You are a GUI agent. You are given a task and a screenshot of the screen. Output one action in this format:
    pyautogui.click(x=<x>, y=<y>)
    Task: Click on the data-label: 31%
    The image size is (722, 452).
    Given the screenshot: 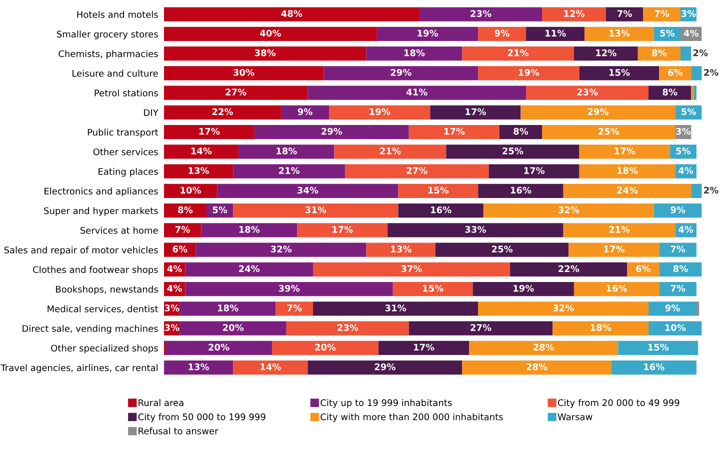 What is the action you would take?
    pyautogui.click(x=395, y=308)
    